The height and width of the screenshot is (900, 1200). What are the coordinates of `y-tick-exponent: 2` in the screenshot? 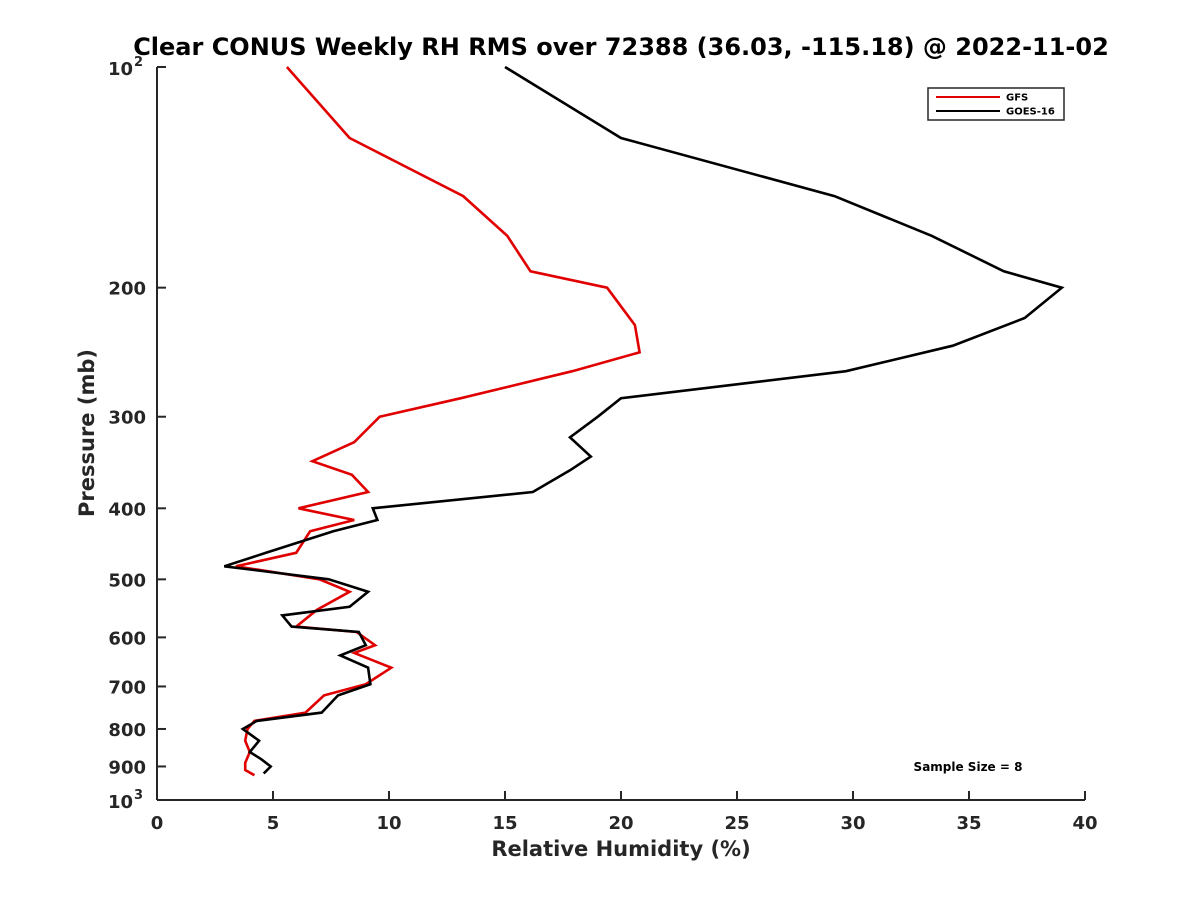 It's located at (138, 62).